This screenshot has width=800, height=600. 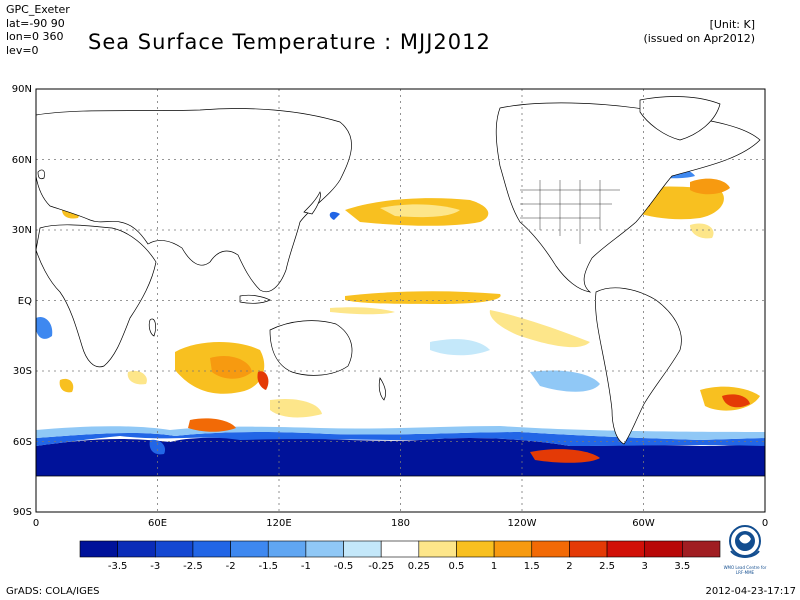 What do you see at coordinates (532, 566) in the screenshot?
I see `colorbar-label: 1.5` at bounding box center [532, 566].